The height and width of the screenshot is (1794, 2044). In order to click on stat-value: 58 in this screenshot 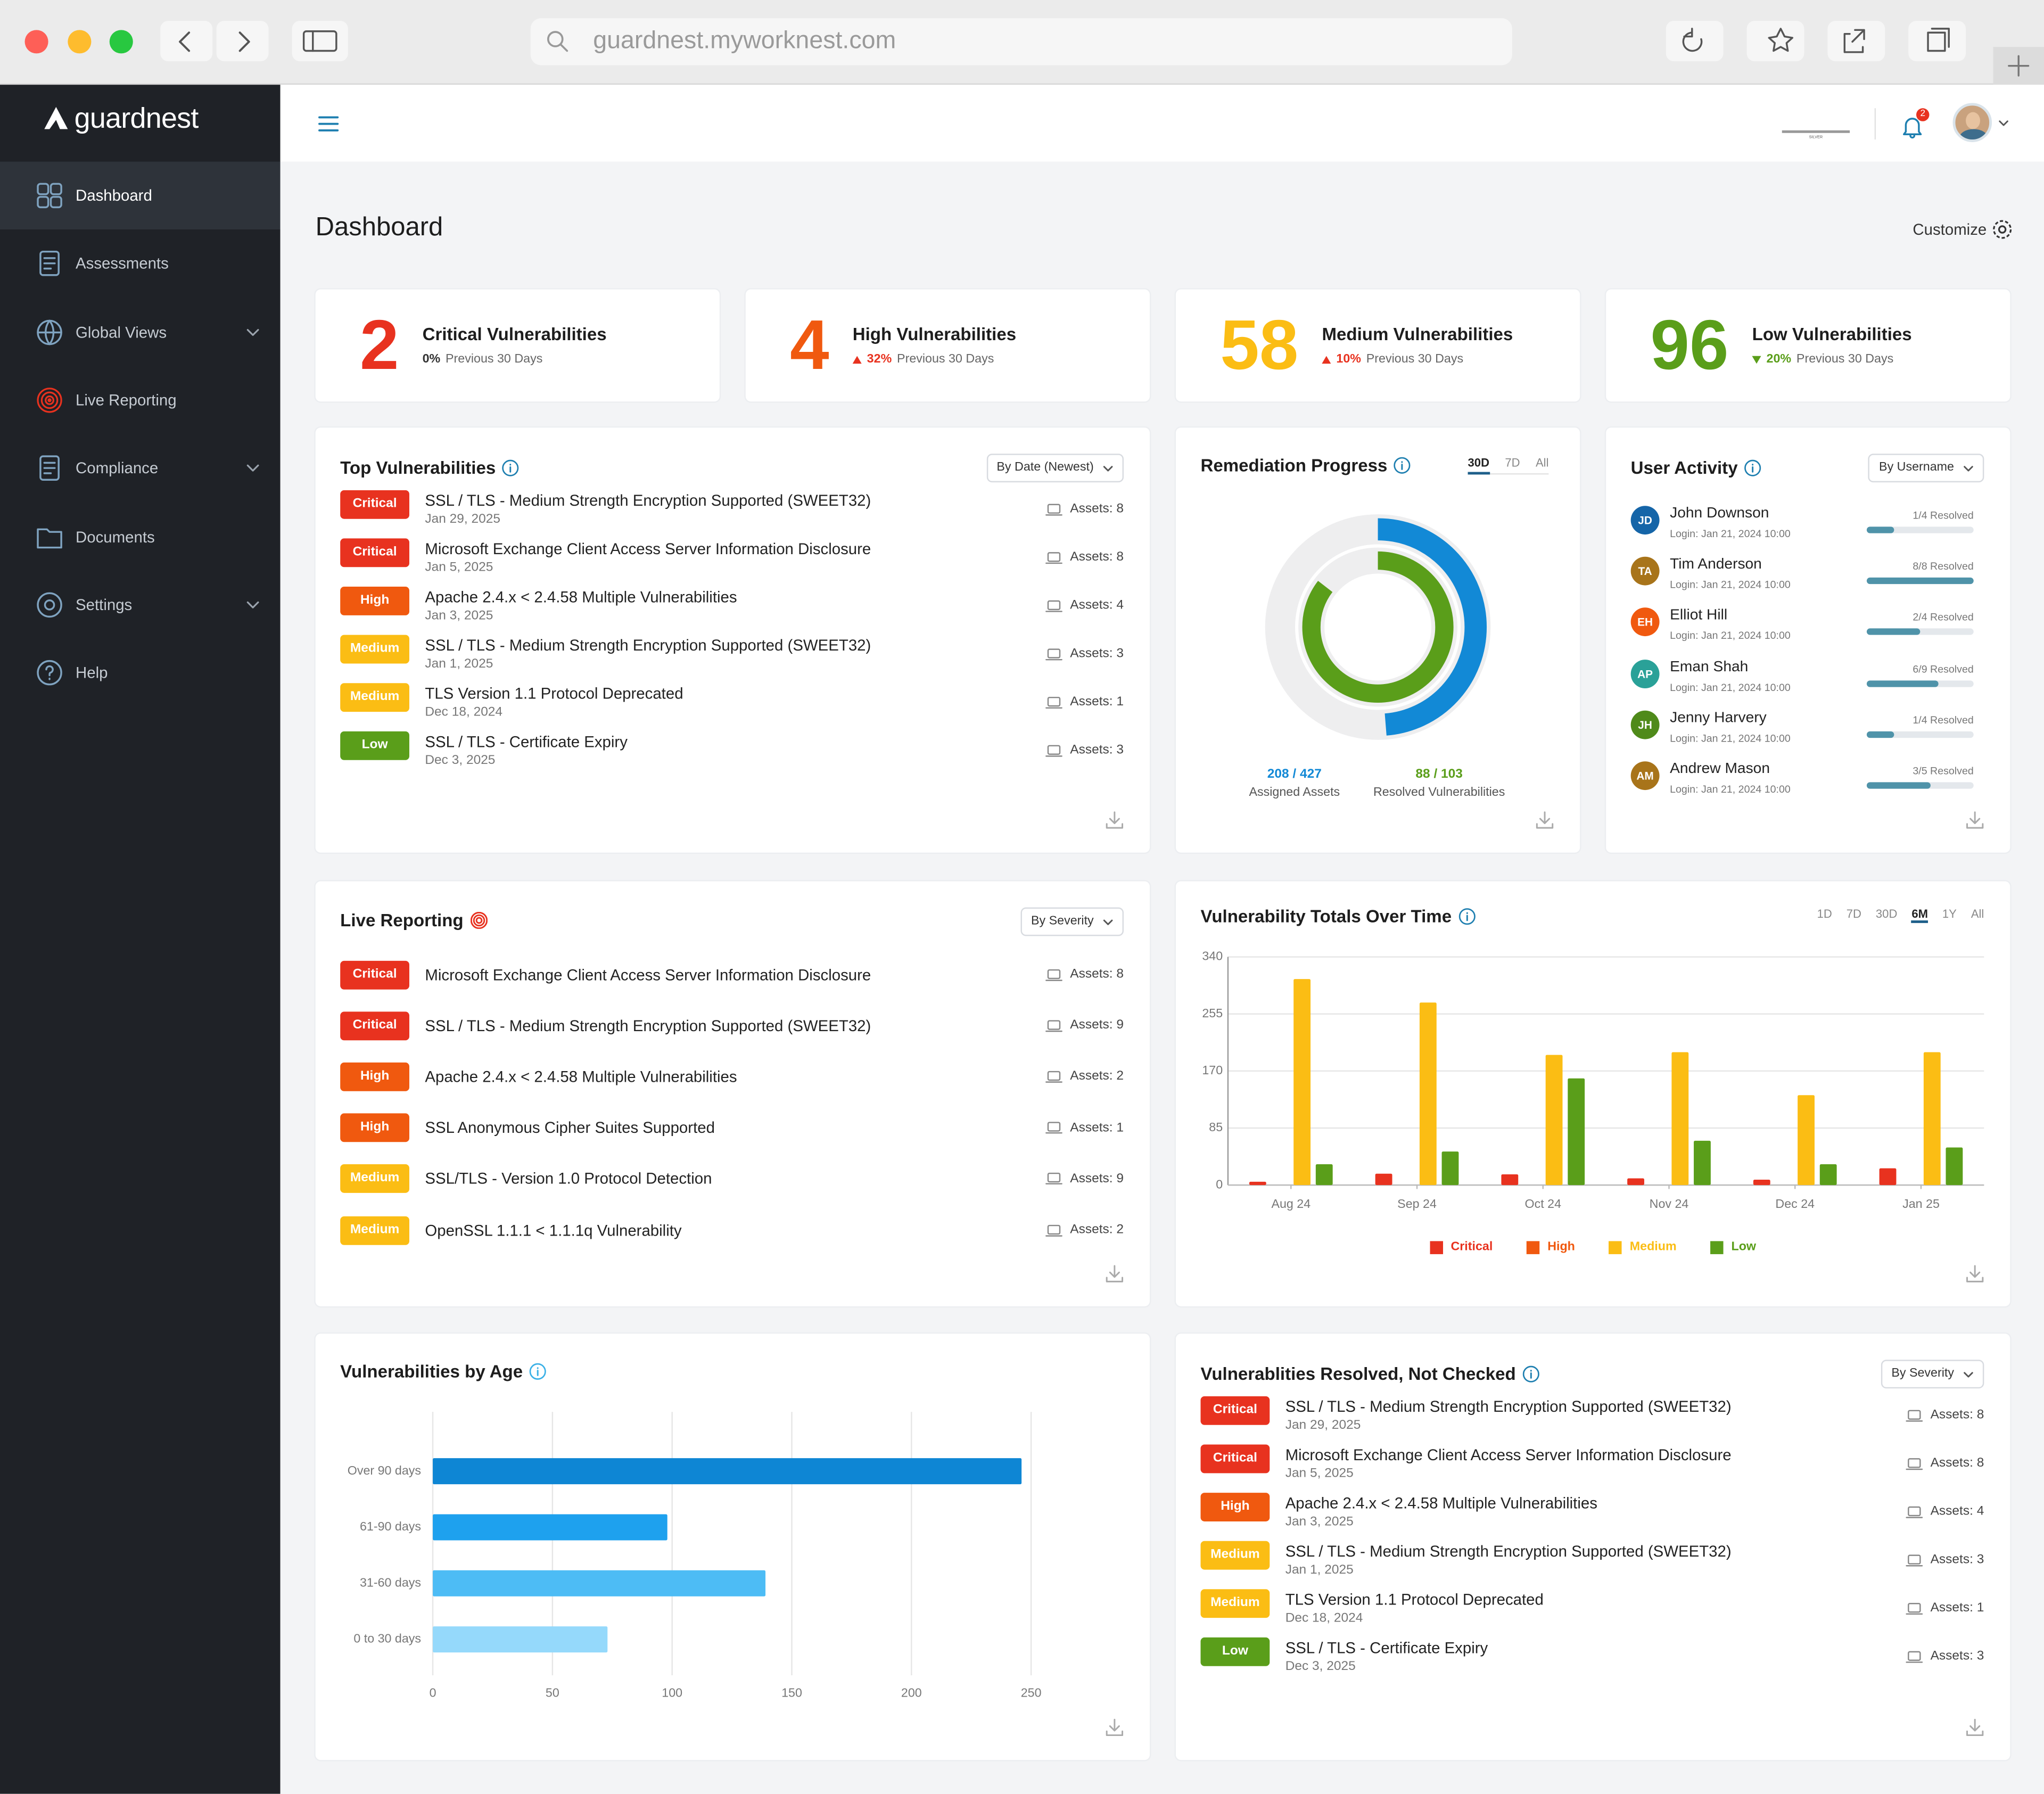, I will do `click(1260, 345)`.